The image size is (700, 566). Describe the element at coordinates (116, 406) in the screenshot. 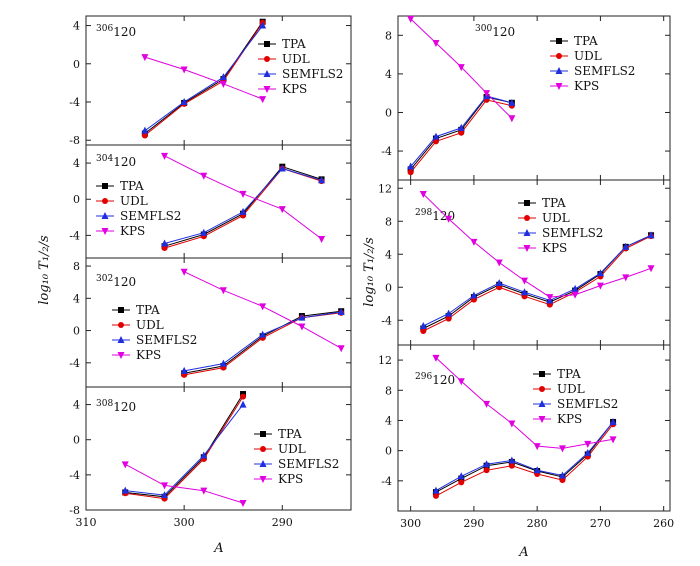

I see `panel-nucleus-label: 308120` at that location.